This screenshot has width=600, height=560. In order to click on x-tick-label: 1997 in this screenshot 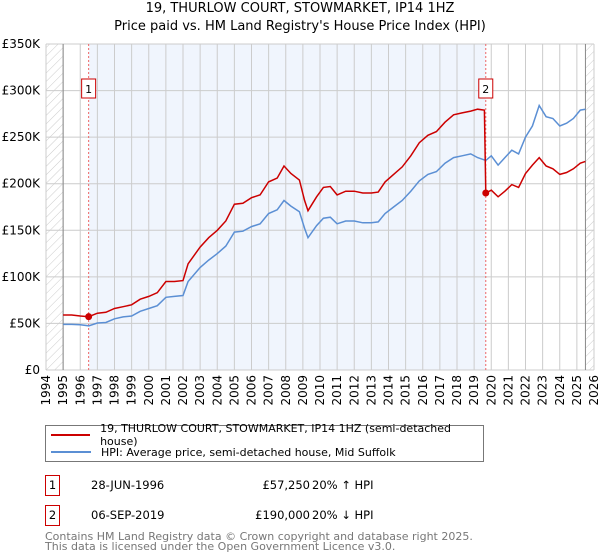, I will do `click(97, 390)`.